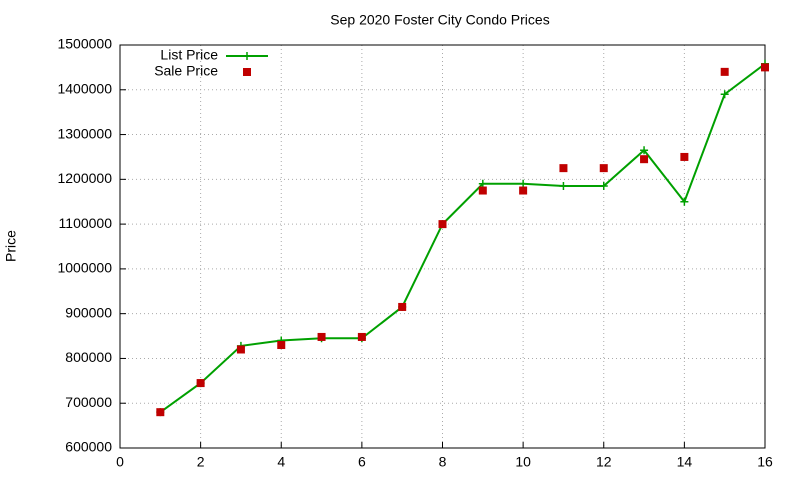  I want to click on x-tick-label: 10, so click(523, 462).